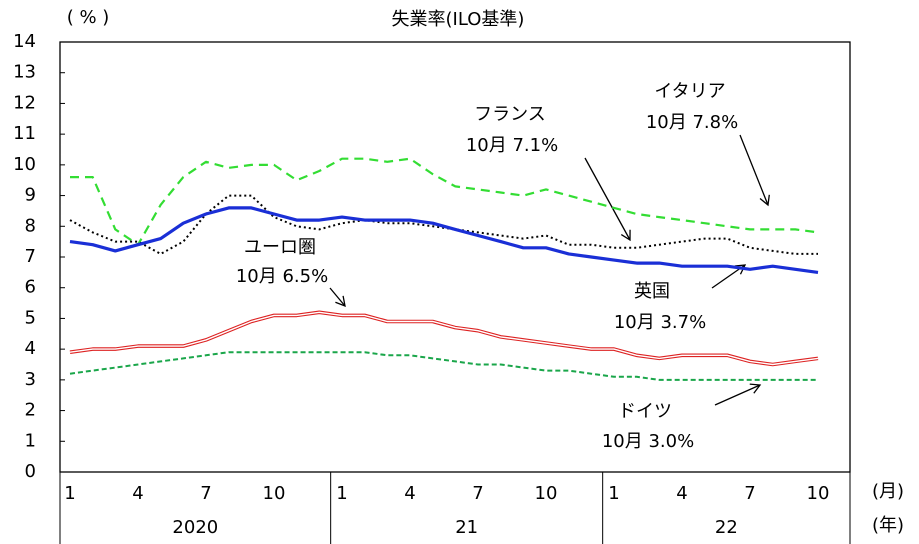 The width and height of the screenshot is (919, 544). What do you see at coordinates (652, 291) in the screenshot?
I see `annotation-name: 英国` at bounding box center [652, 291].